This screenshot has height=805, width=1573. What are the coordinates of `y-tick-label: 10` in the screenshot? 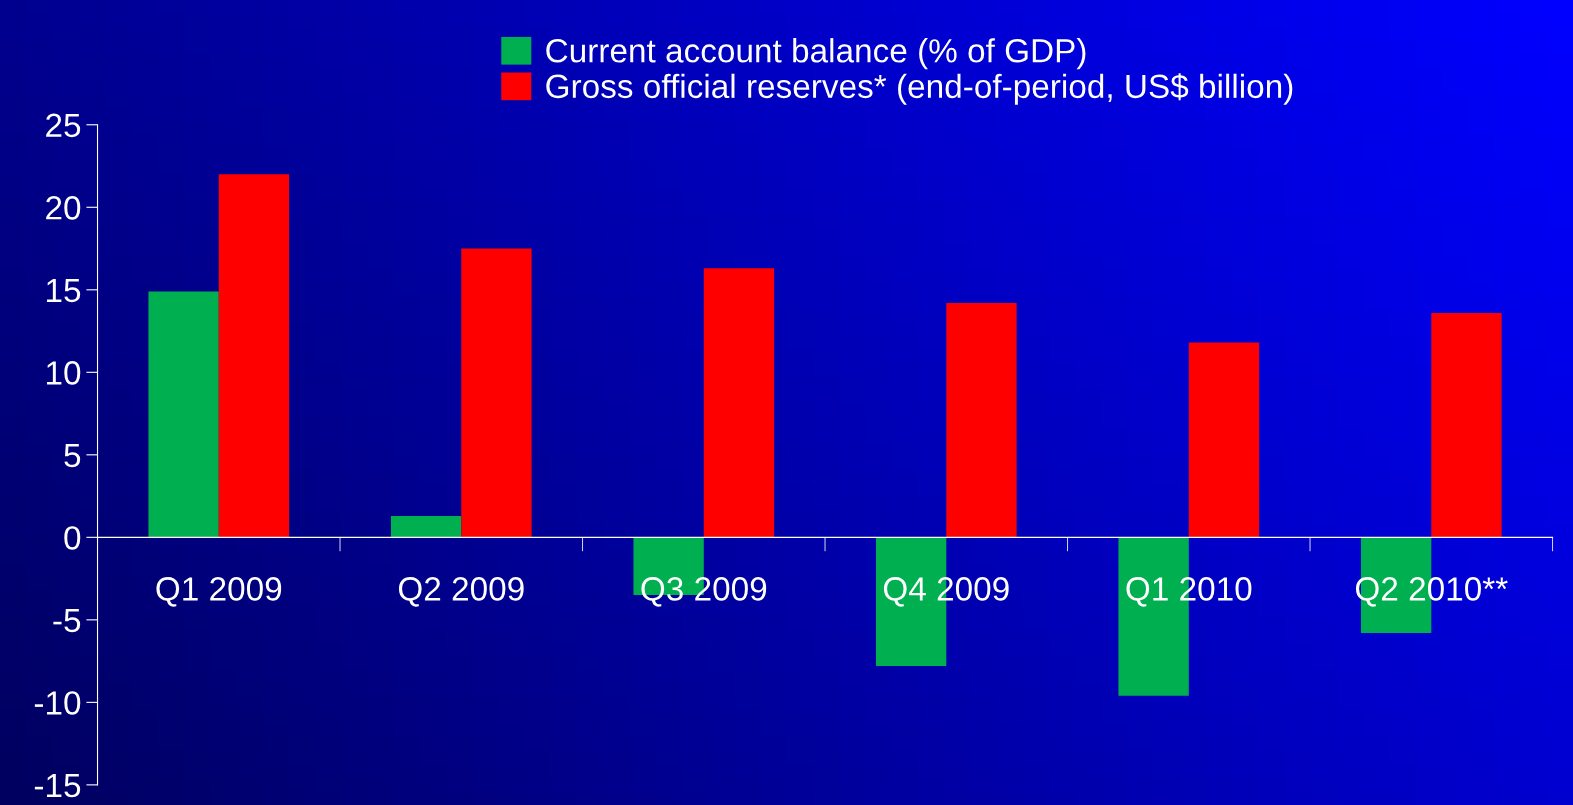 It's located at (64, 373).